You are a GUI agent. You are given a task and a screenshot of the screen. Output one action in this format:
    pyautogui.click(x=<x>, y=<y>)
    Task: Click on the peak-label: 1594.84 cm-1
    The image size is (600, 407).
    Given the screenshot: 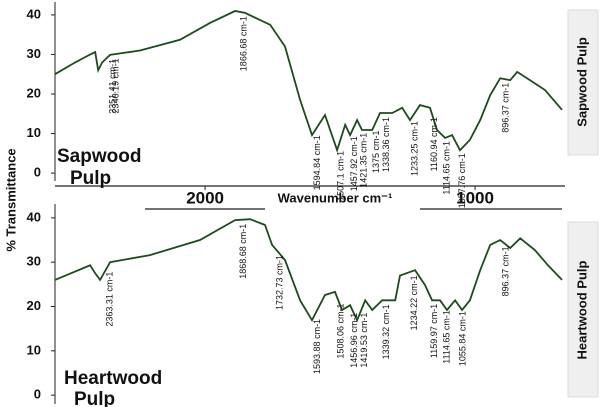 What is the action you would take?
    pyautogui.click(x=317, y=162)
    